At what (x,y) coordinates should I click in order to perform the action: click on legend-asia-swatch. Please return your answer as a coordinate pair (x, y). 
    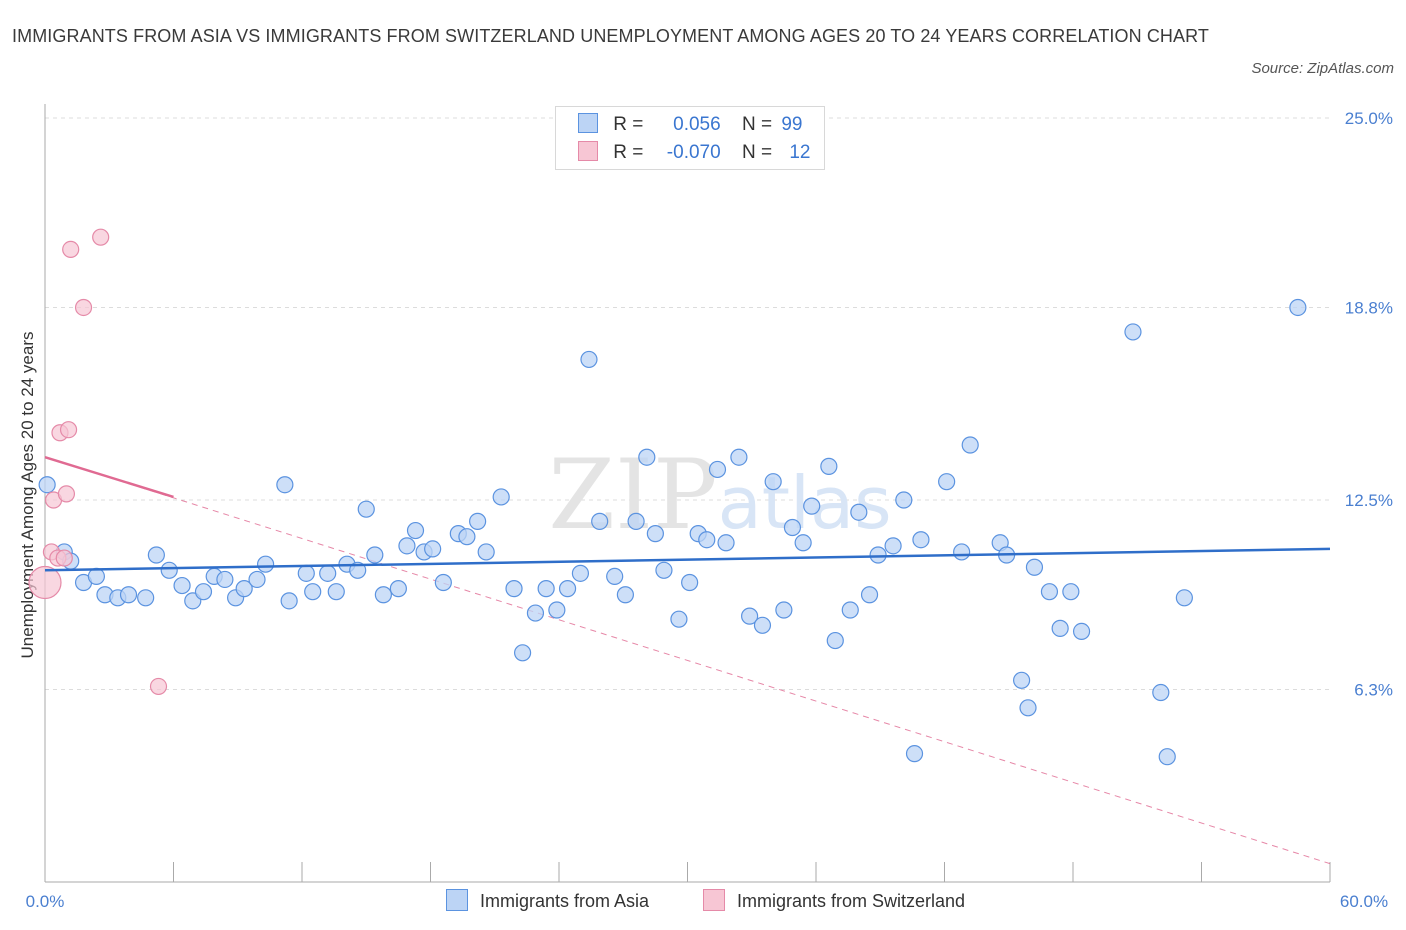
    Looking at the image, I should click on (457, 900).